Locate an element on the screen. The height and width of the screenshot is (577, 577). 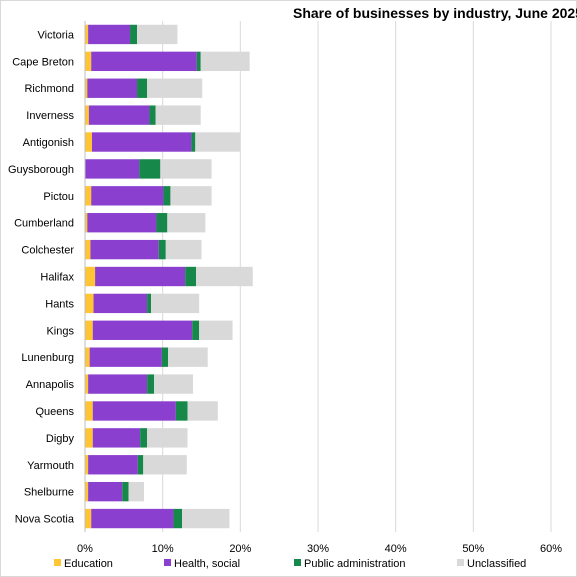
legend-label: Education is located at coordinates (88, 564).